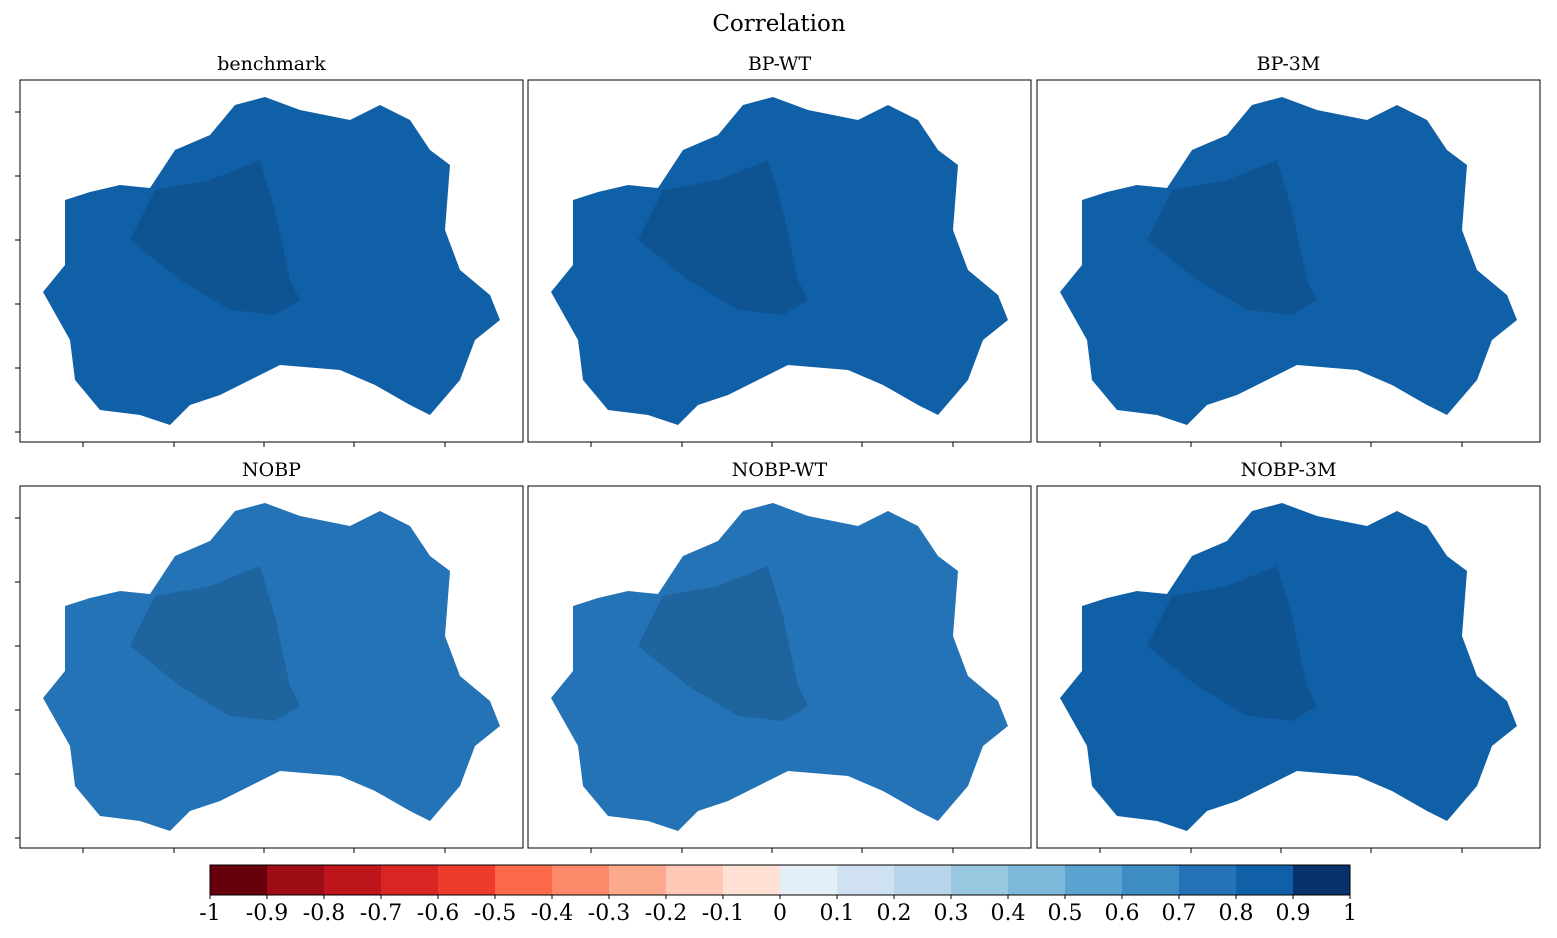 The width and height of the screenshot is (1557, 938). I want to click on colorbar-tick-label: -0.8, so click(324, 913).